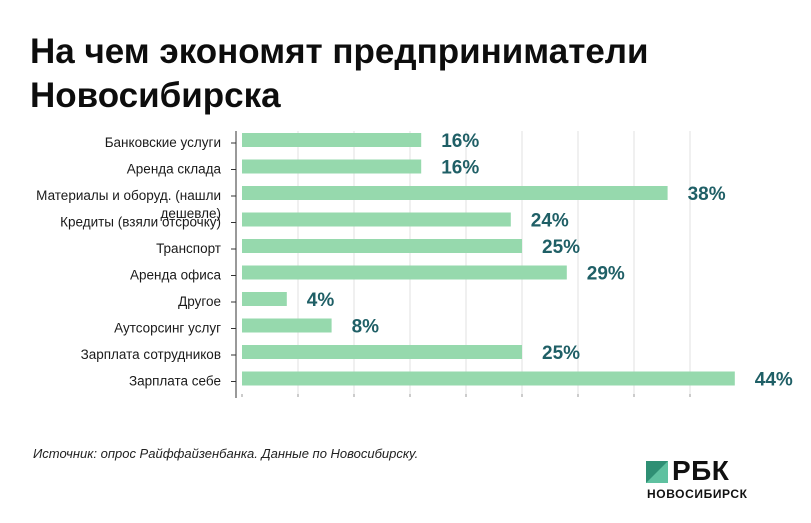 This screenshot has width=811, height=523. Describe the element at coordinates (550, 221) in the screenshot. I see `data-label: 24%` at that location.